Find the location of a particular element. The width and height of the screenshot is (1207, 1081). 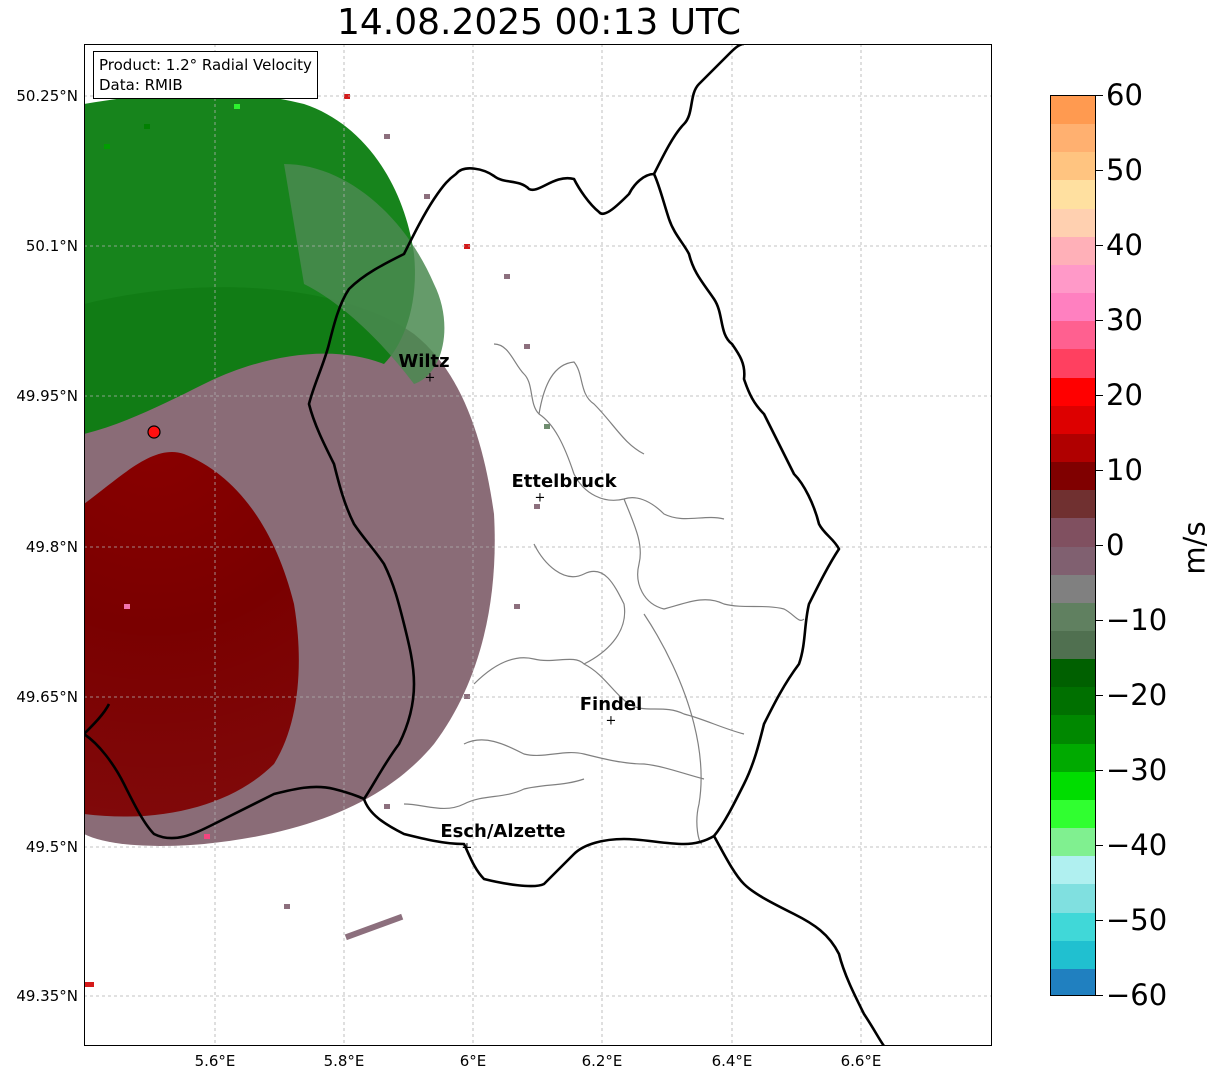

city-marker-findel: + is located at coordinates (611, 721).